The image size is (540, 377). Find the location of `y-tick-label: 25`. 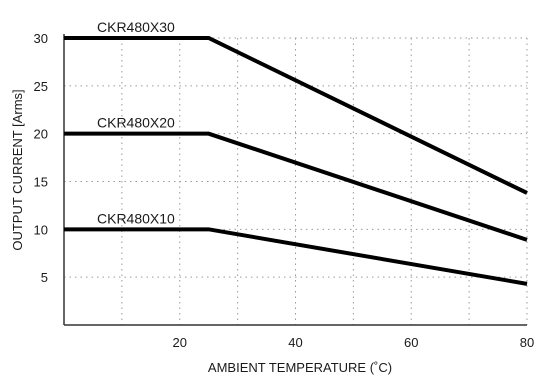

y-tick-label: 25 is located at coordinates (41, 86).